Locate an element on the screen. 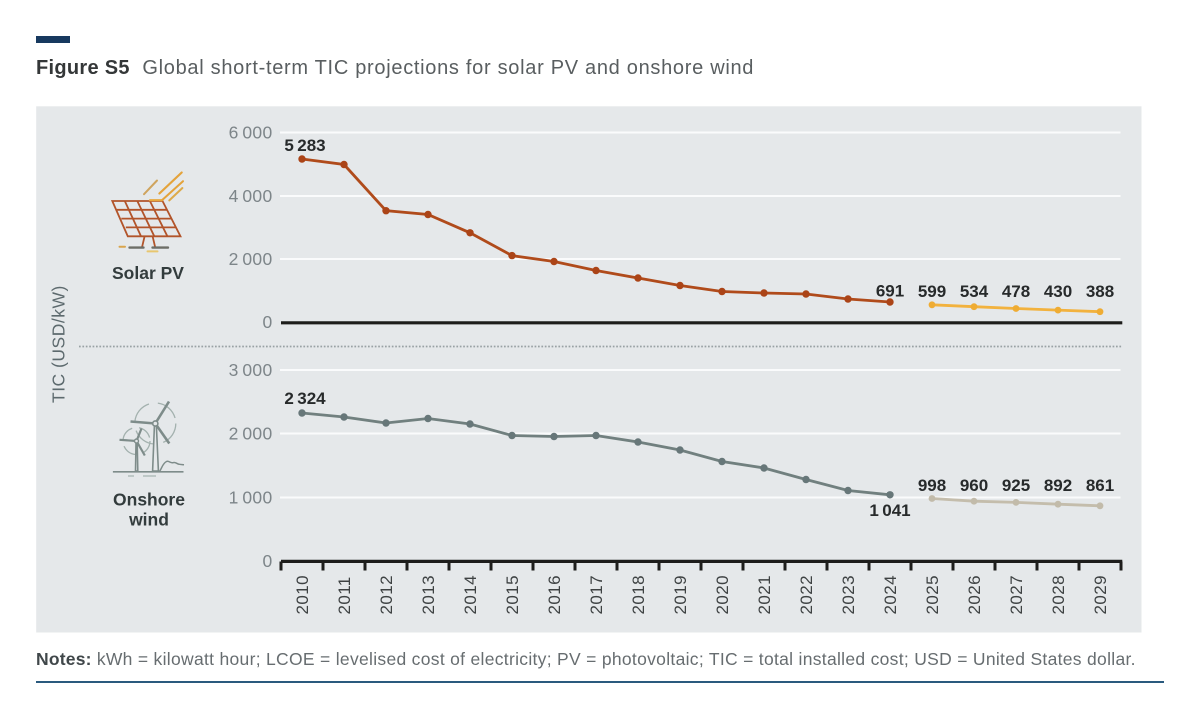  svg-text: 691 is located at coordinates (890, 291).